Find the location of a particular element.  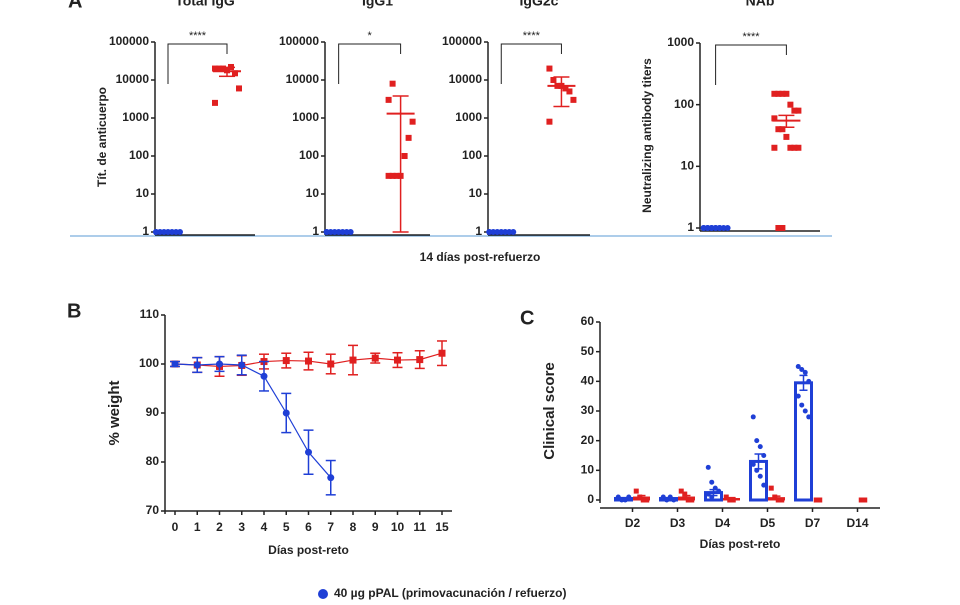

chart-title: NAb is located at coordinates (760, 4).